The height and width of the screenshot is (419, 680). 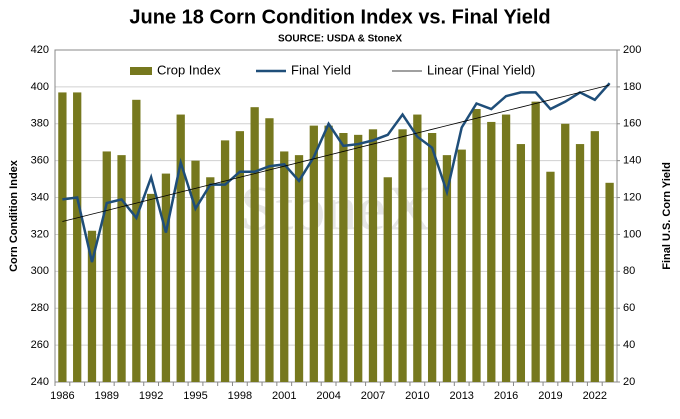 I want to click on x-tick-label: 2013, so click(x=461, y=396).